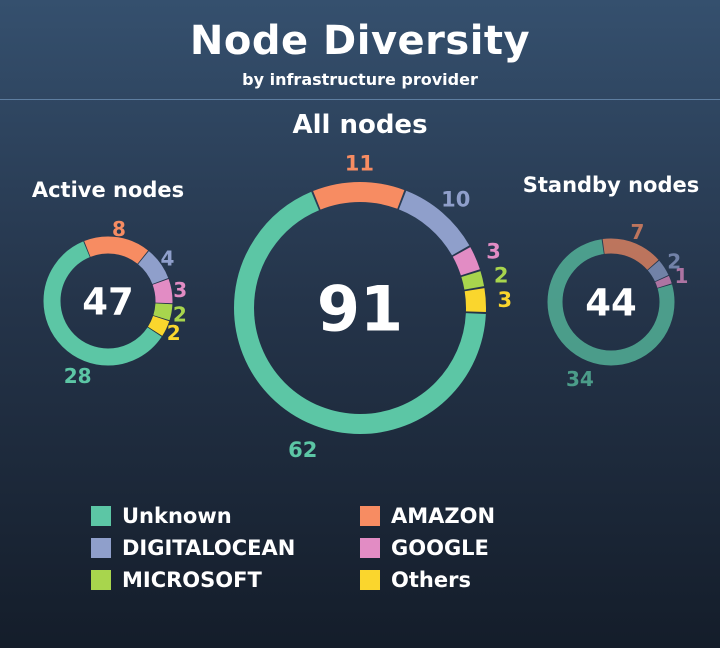 Image resolution: width=720 pixels, height=648 pixels. What do you see at coordinates (580, 379) in the screenshot?
I see `slice-label-unknown: 34` at bounding box center [580, 379].